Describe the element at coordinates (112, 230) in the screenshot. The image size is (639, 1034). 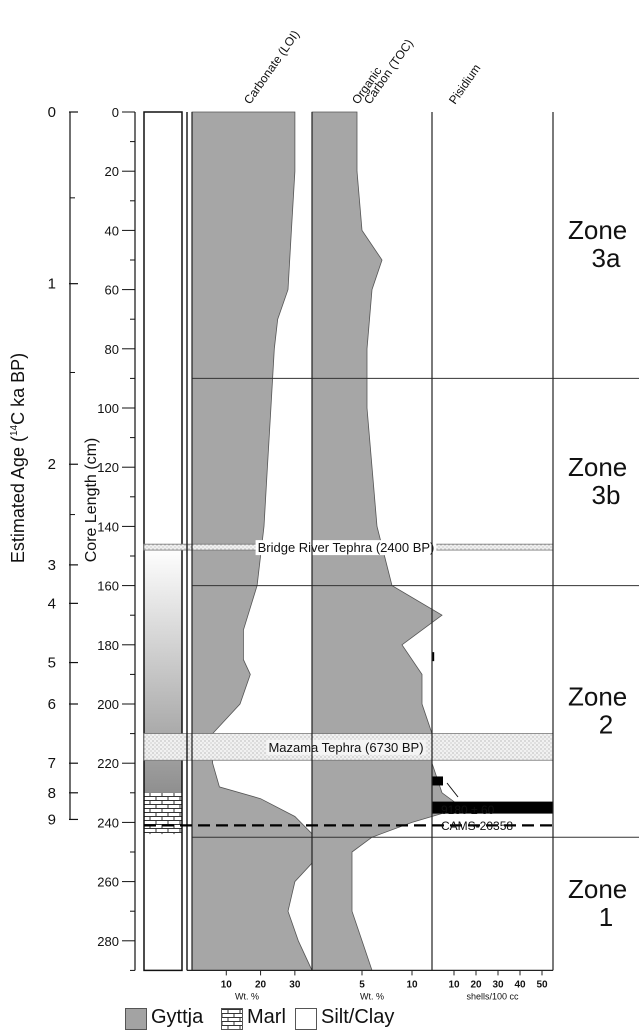
I see `depth-tick-label: 40` at that location.